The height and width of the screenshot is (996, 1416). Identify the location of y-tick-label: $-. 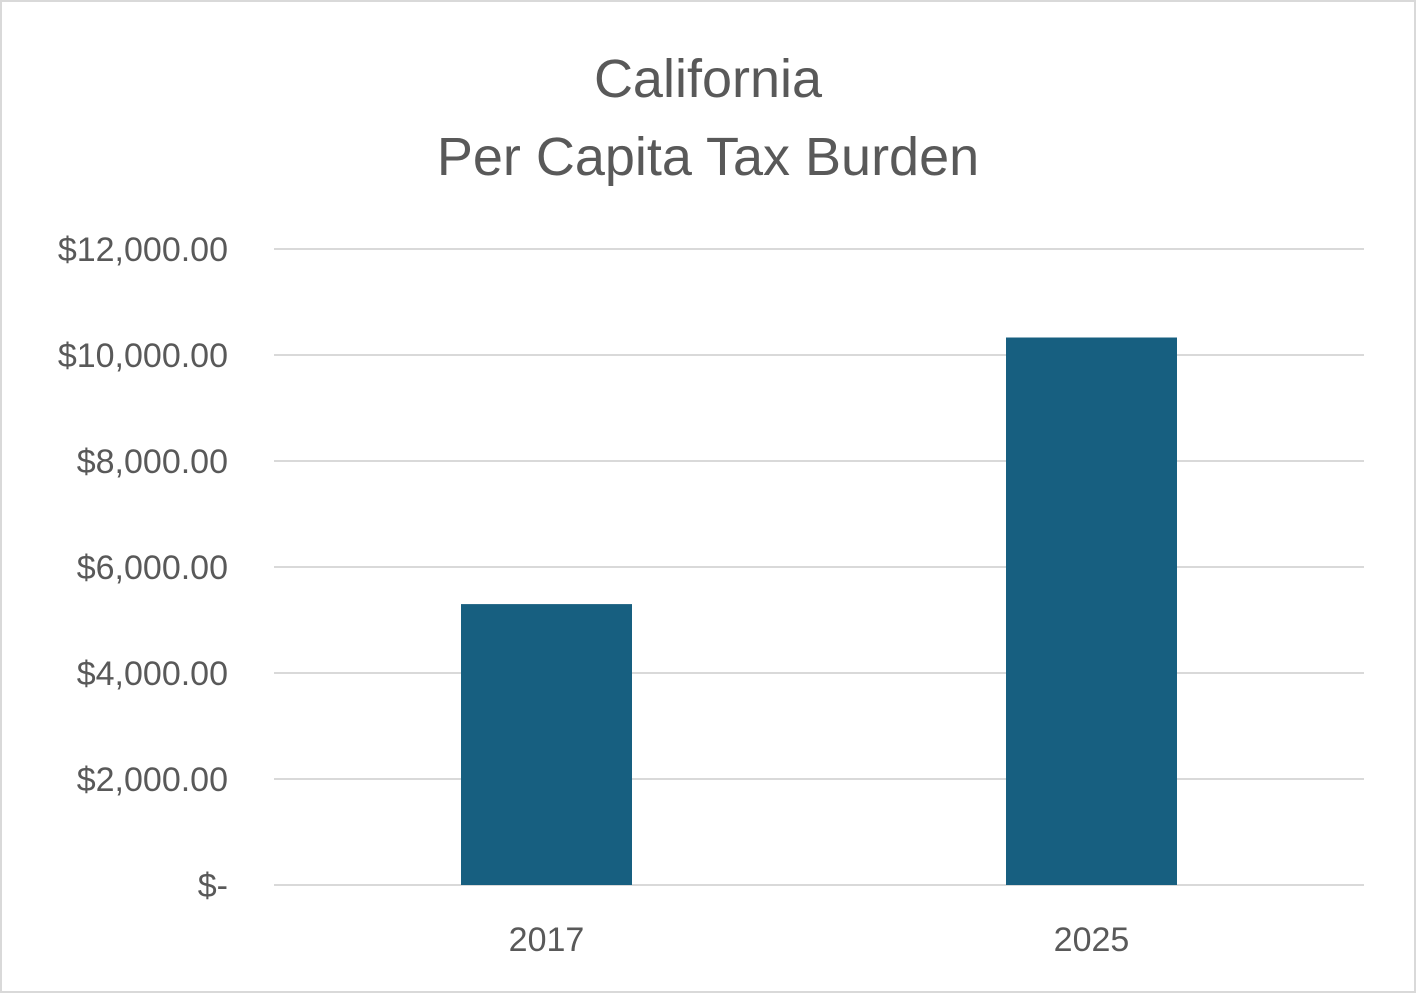
(213, 886).